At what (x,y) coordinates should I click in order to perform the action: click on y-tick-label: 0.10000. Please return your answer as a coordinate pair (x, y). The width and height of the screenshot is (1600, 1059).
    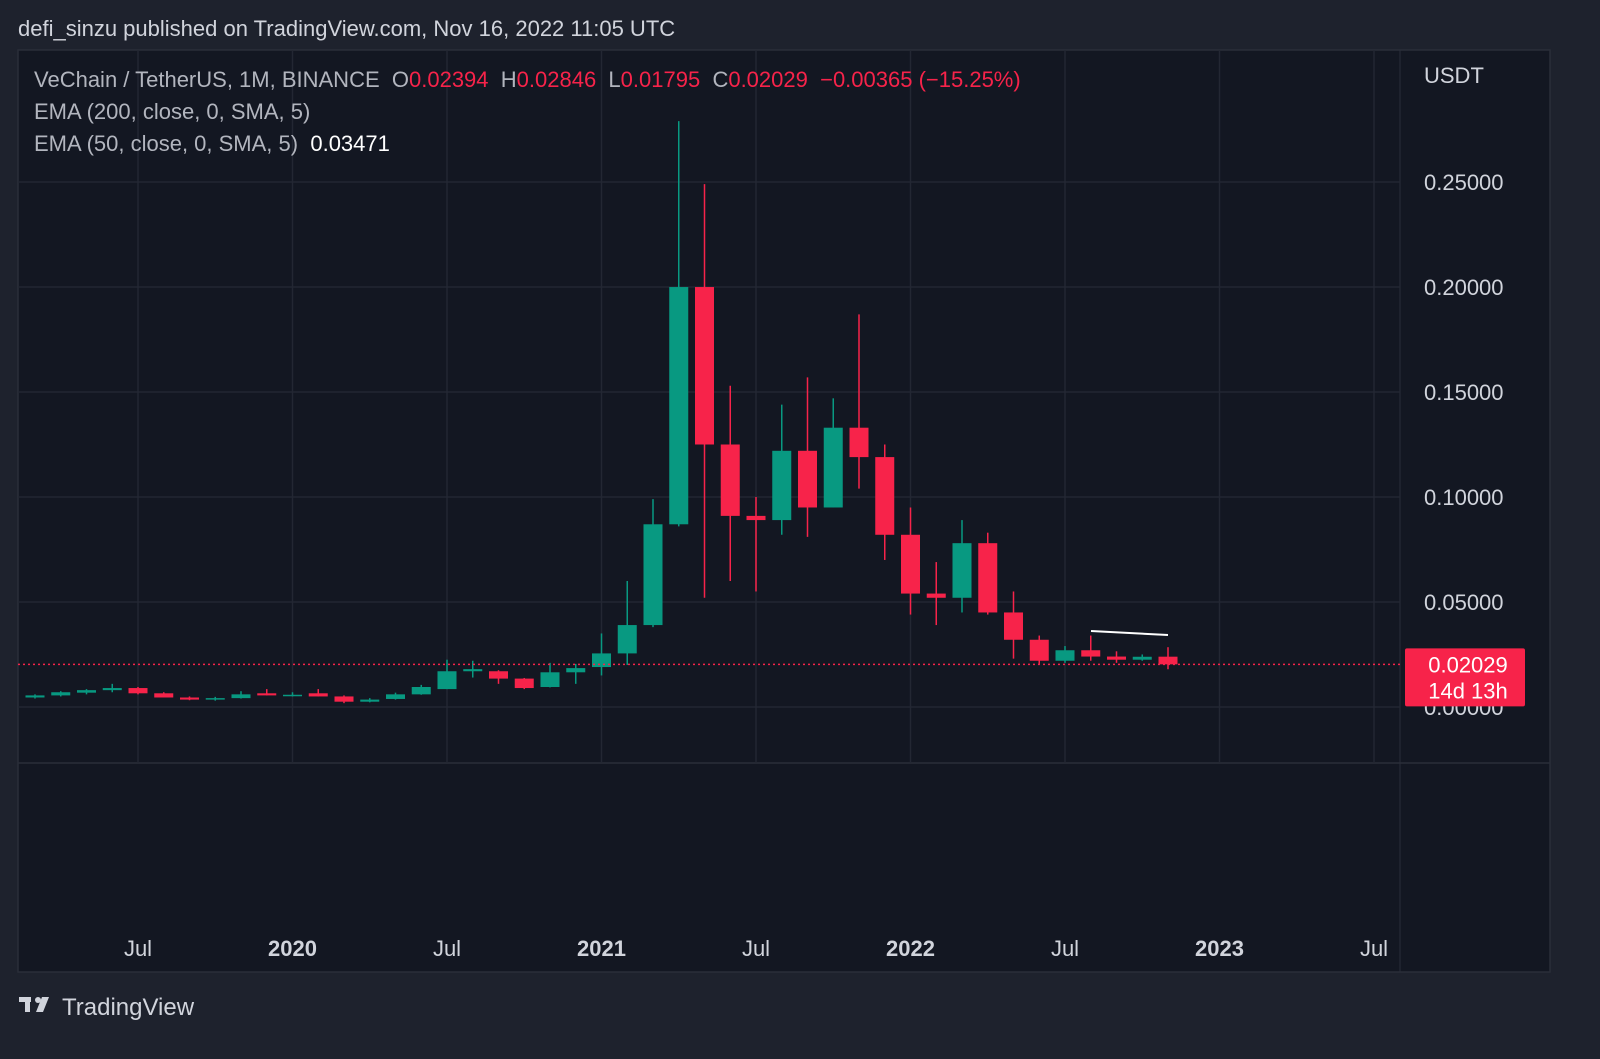
    Looking at the image, I should click on (1464, 497).